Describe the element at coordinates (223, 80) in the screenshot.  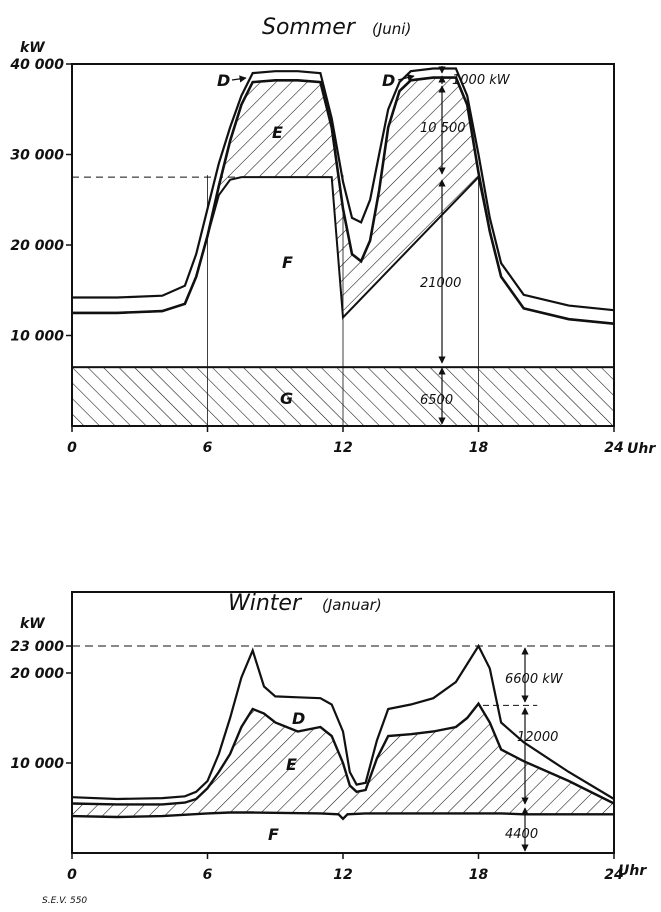
I see `summer-region-d-left: D` at that location.